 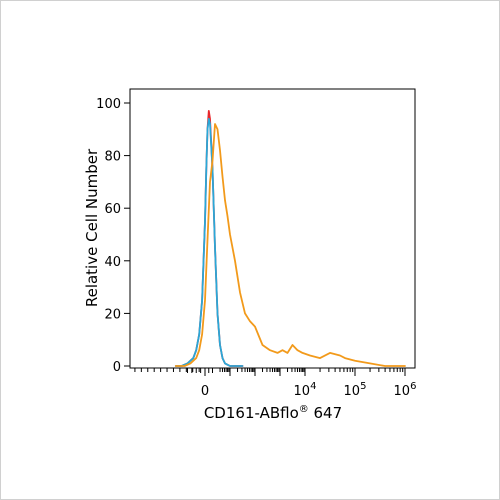 What do you see at coordinates (112, 209) in the screenshot?
I see `y-tick-label: 60` at bounding box center [112, 209].